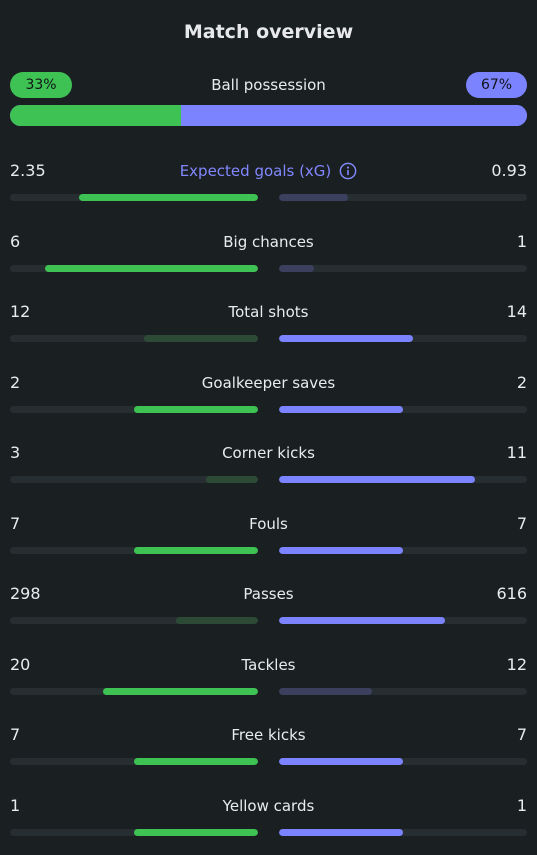 The width and height of the screenshot is (537, 855). What do you see at coordinates (268, 749) in the screenshot?
I see `stat-row-free-kicks: 7 Free kicks 7` at bounding box center [268, 749].